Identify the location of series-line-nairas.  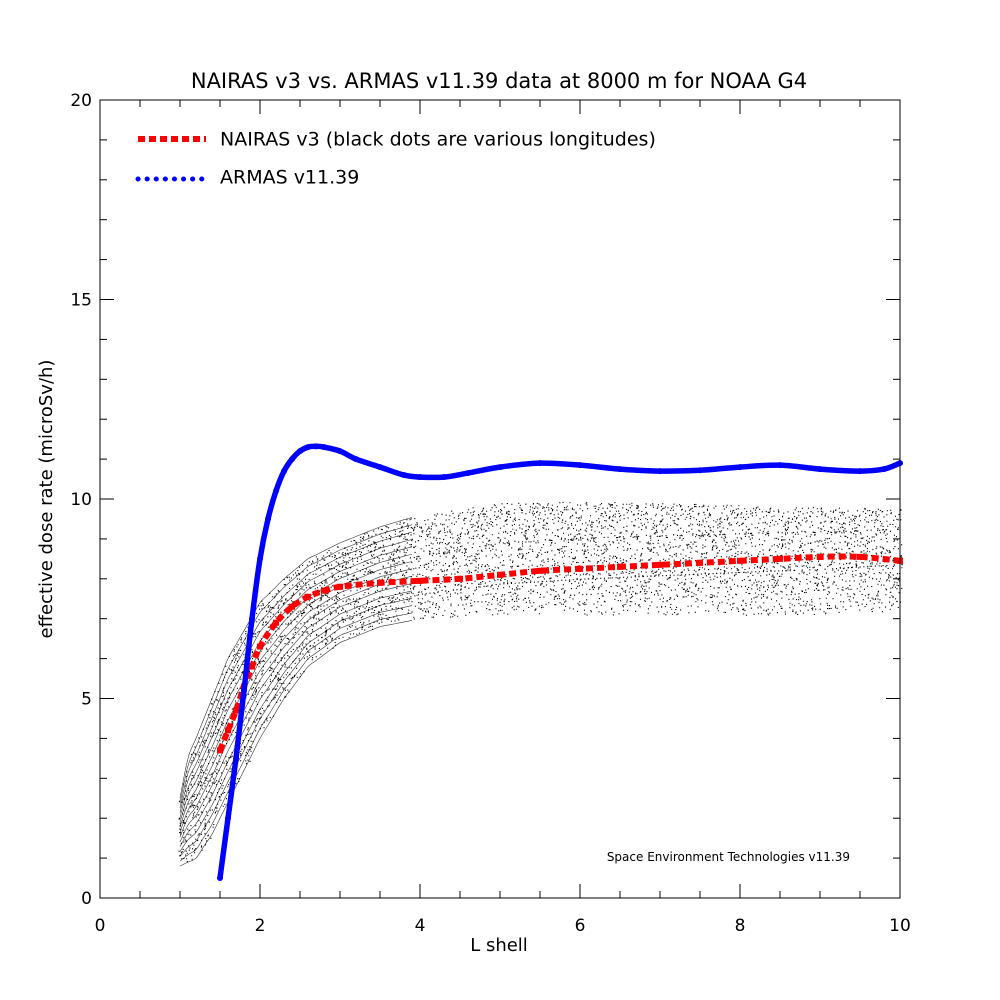
(559, 652).